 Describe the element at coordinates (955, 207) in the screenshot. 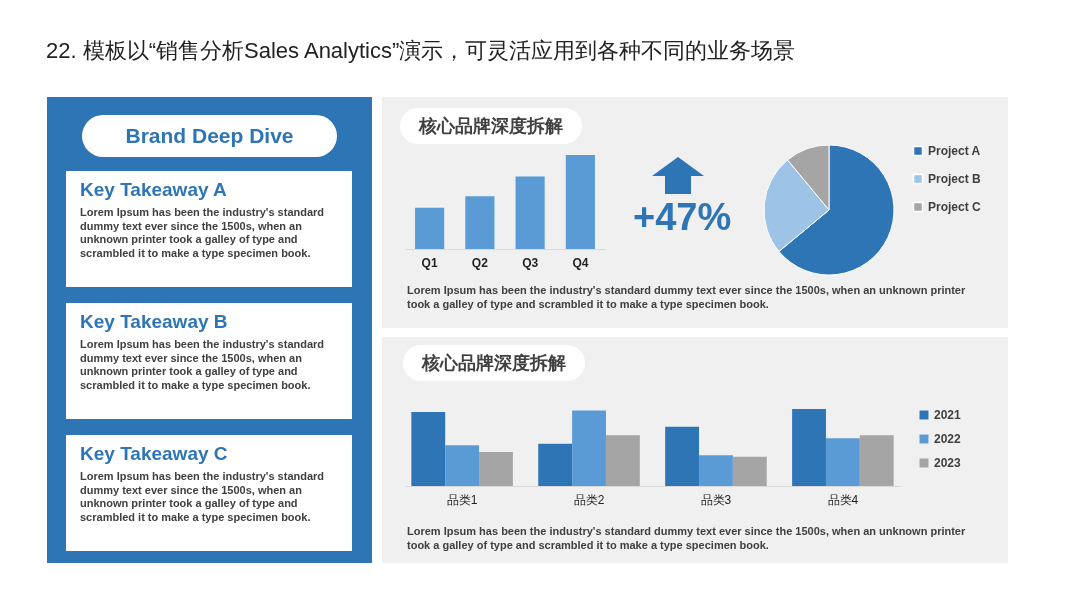

I see `legend-label: Project C` at that location.